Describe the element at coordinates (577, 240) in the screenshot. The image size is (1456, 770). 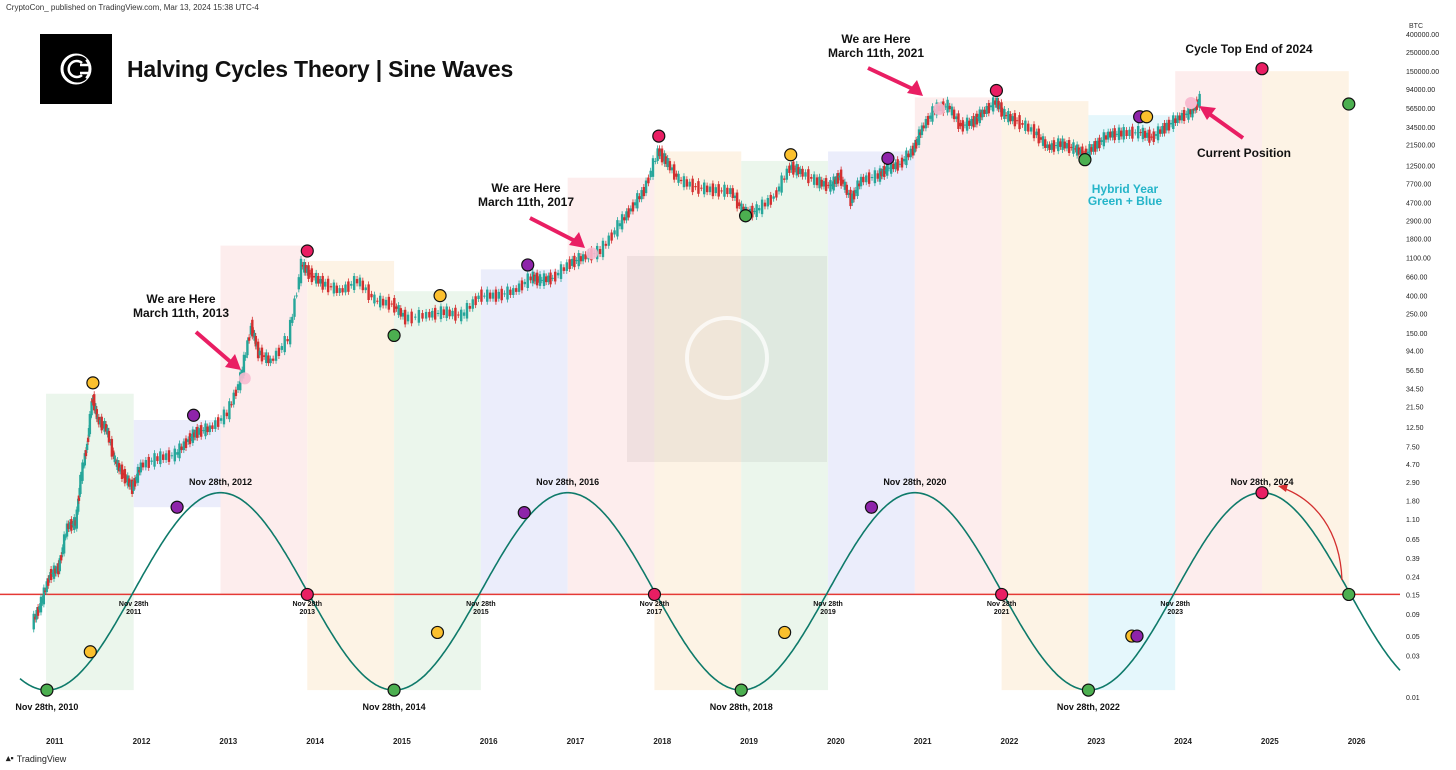
I see `arrow-head-icon` at that location.